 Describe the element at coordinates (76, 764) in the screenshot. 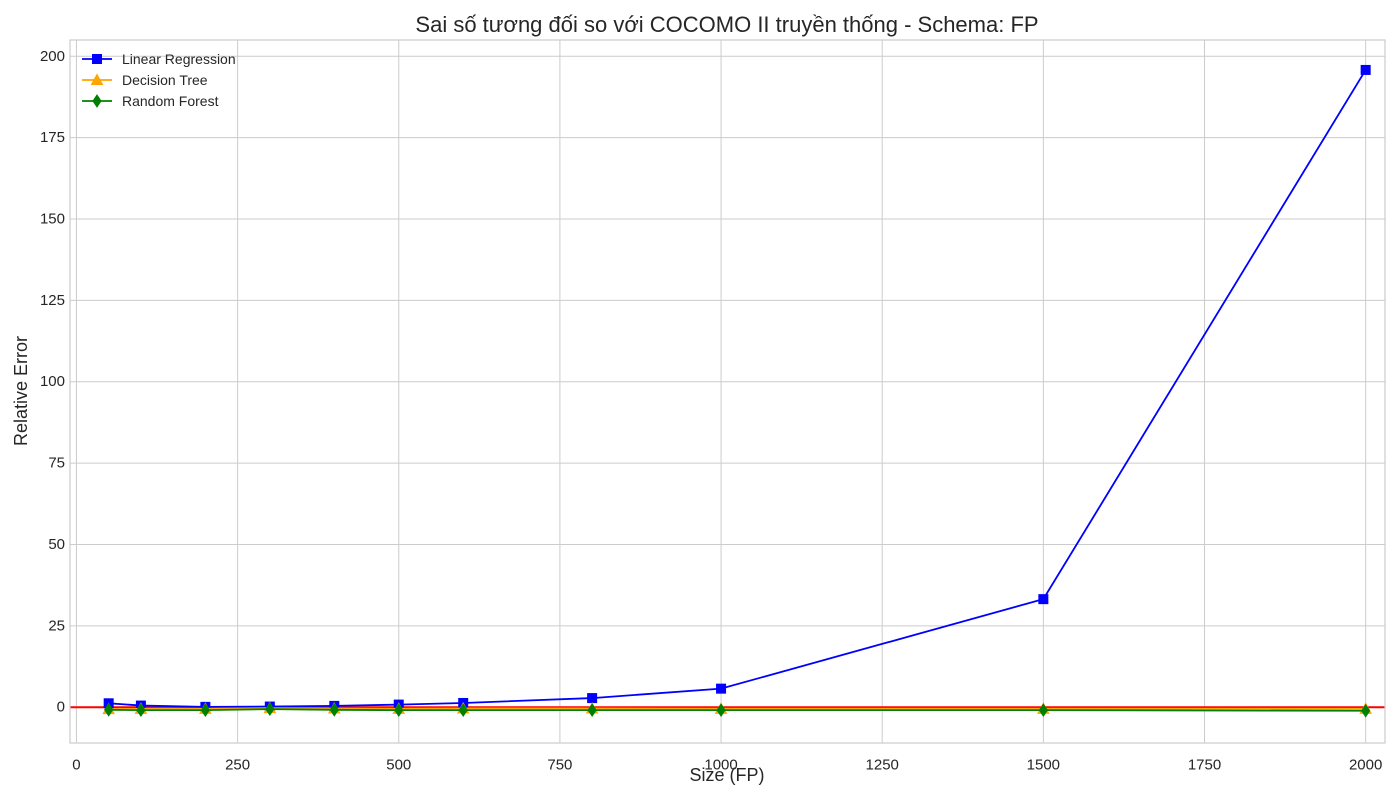

I see `x-tick-label: 0` at that location.